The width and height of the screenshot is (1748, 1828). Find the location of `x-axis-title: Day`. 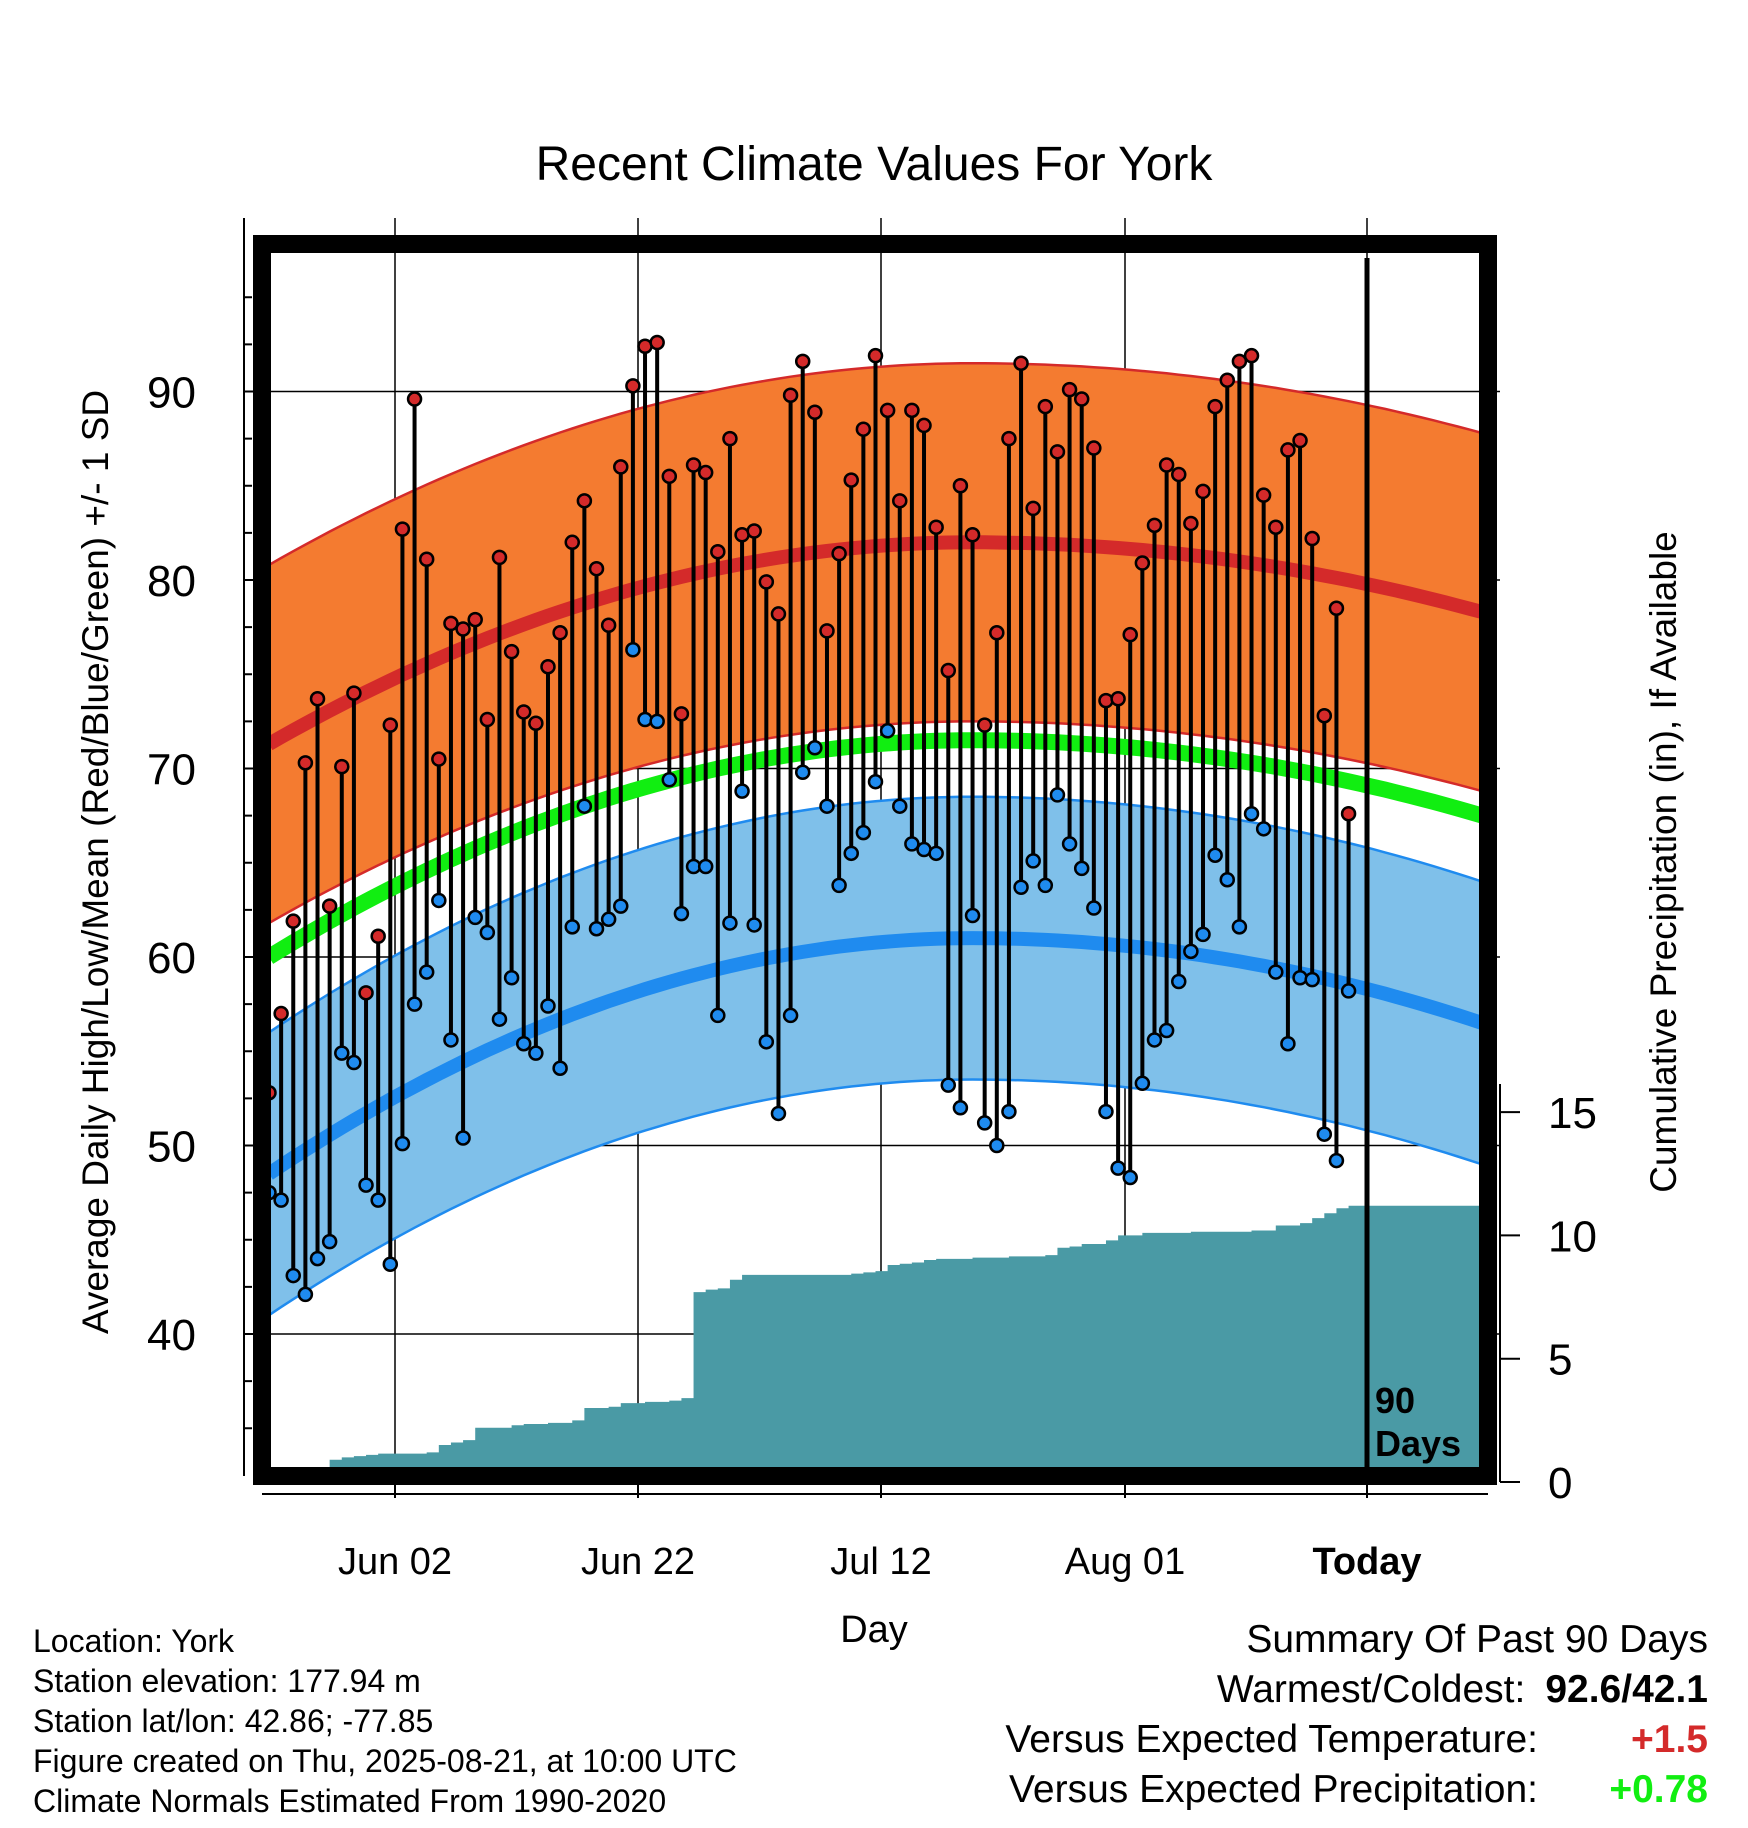

x-axis-title: Day is located at coordinates (874, 1630).